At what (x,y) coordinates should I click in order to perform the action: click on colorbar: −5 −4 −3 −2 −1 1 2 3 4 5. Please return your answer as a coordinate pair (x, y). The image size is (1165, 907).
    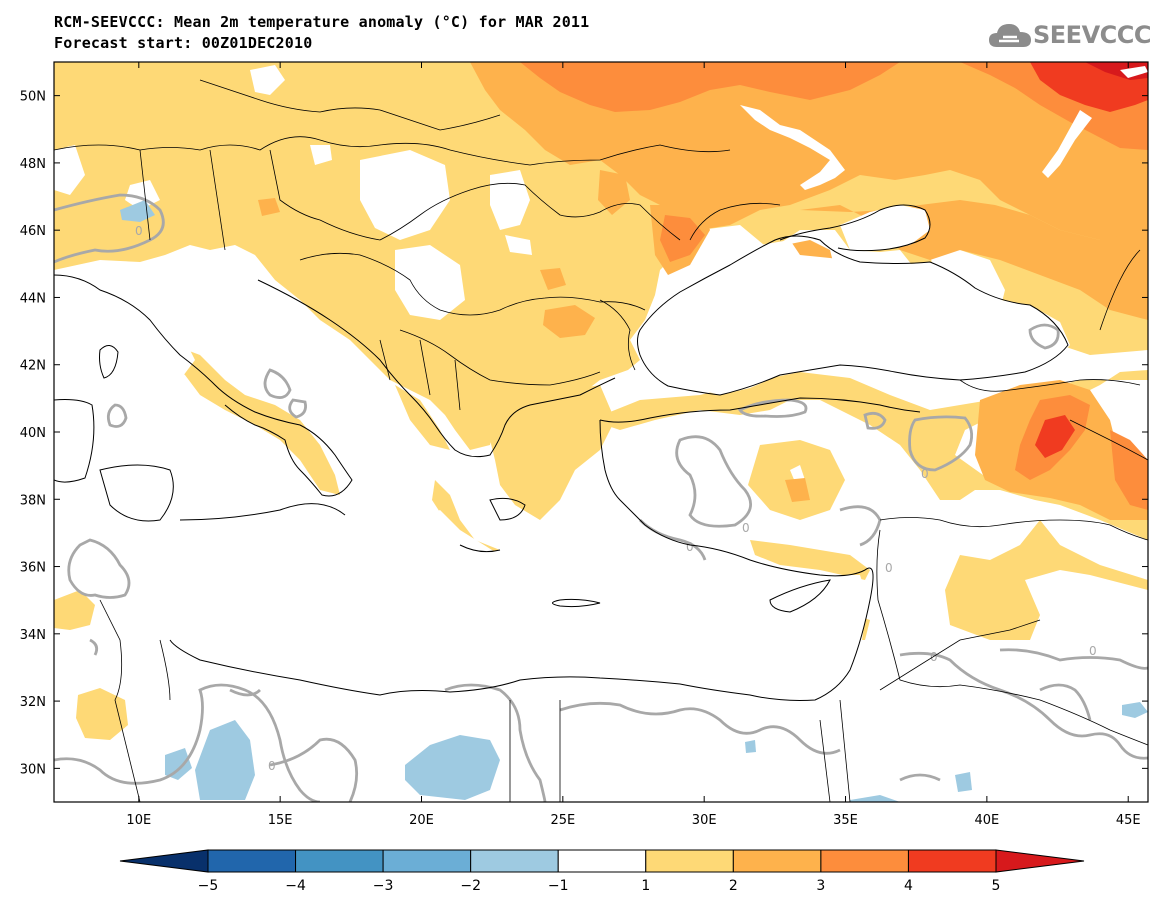
    Looking at the image, I should click on (602, 871).